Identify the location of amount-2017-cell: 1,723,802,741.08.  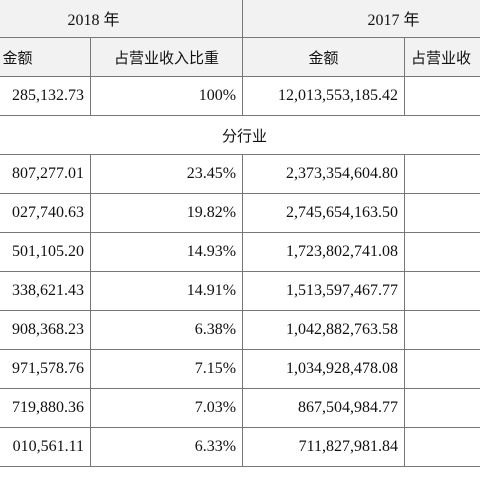
(324, 252).